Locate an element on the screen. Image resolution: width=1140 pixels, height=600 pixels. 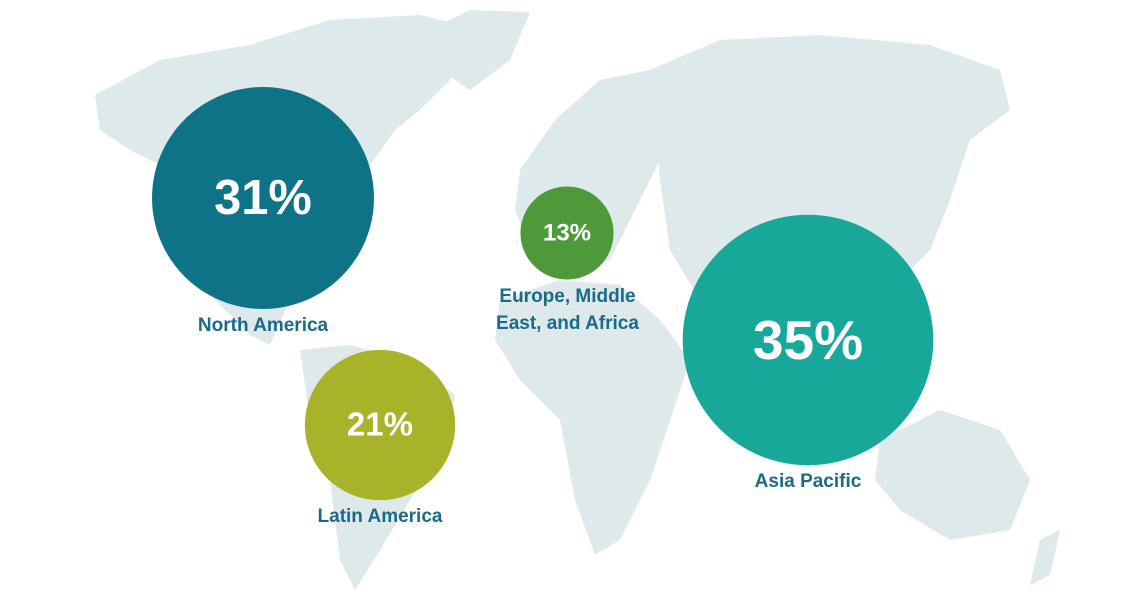
region-label: Europe, Middle East, and Africa is located at coordinates (567, 309).